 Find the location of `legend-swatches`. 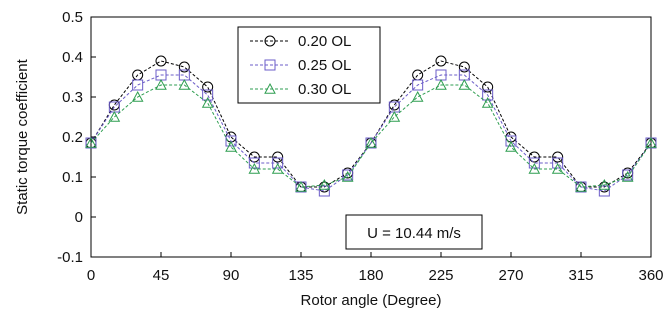

legend-swatches is located at coordinates (270, 64).